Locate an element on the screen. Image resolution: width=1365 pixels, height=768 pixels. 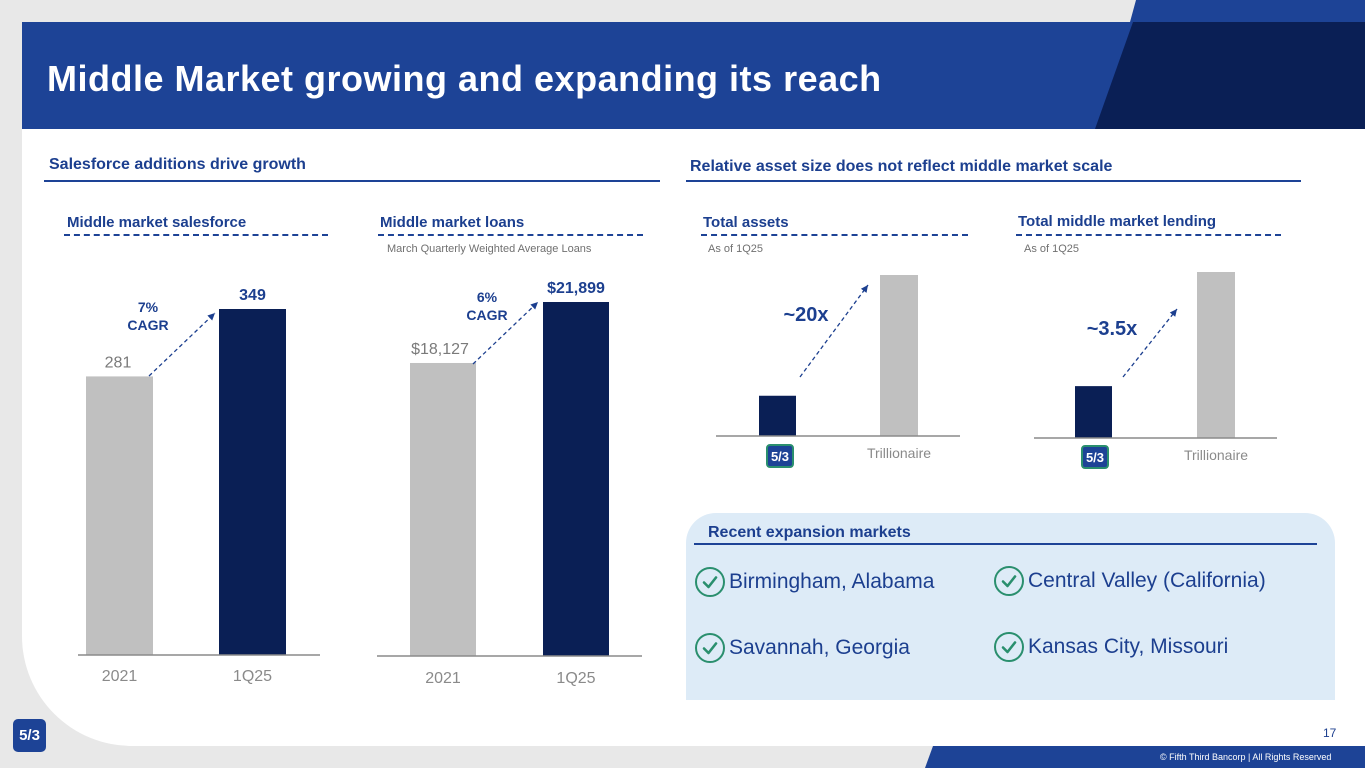
header-corner-accent is located at coordinates (1247, 11).